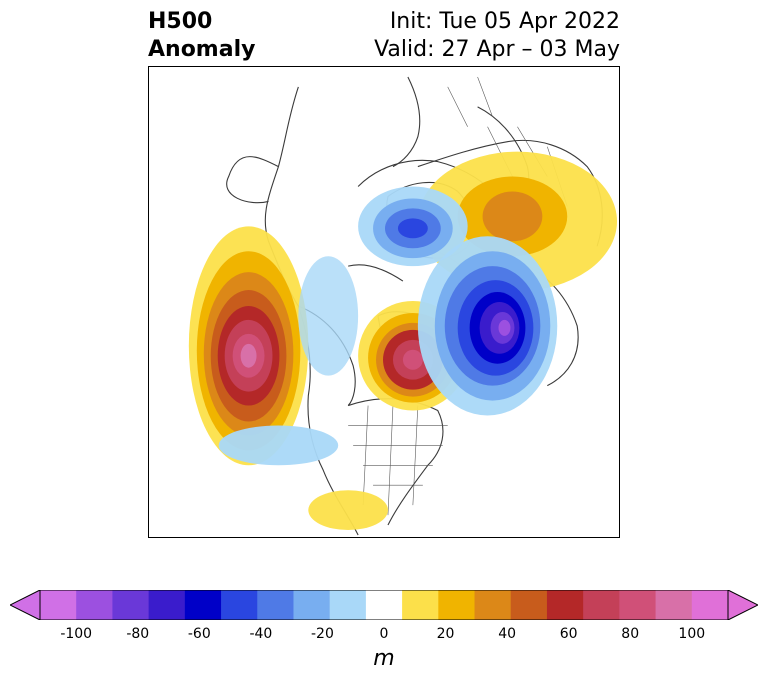 This screenshot has width=768, height=684. Describe the element at coordinates (692, 634) in the screenshot. I see `colorbar-tick-label: 100` at that location.